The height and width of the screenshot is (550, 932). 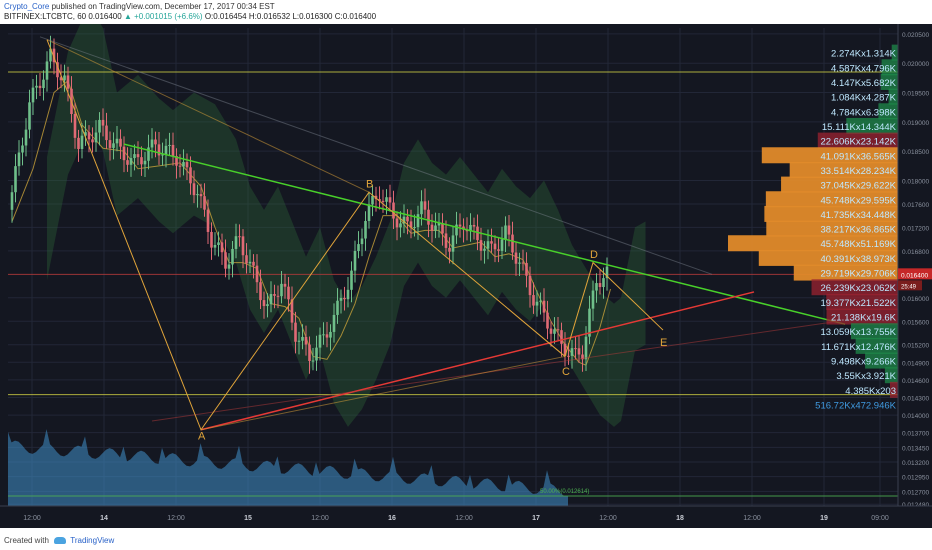 I want to click on tradingview-link: TradingView, so click(x=92, y=540).